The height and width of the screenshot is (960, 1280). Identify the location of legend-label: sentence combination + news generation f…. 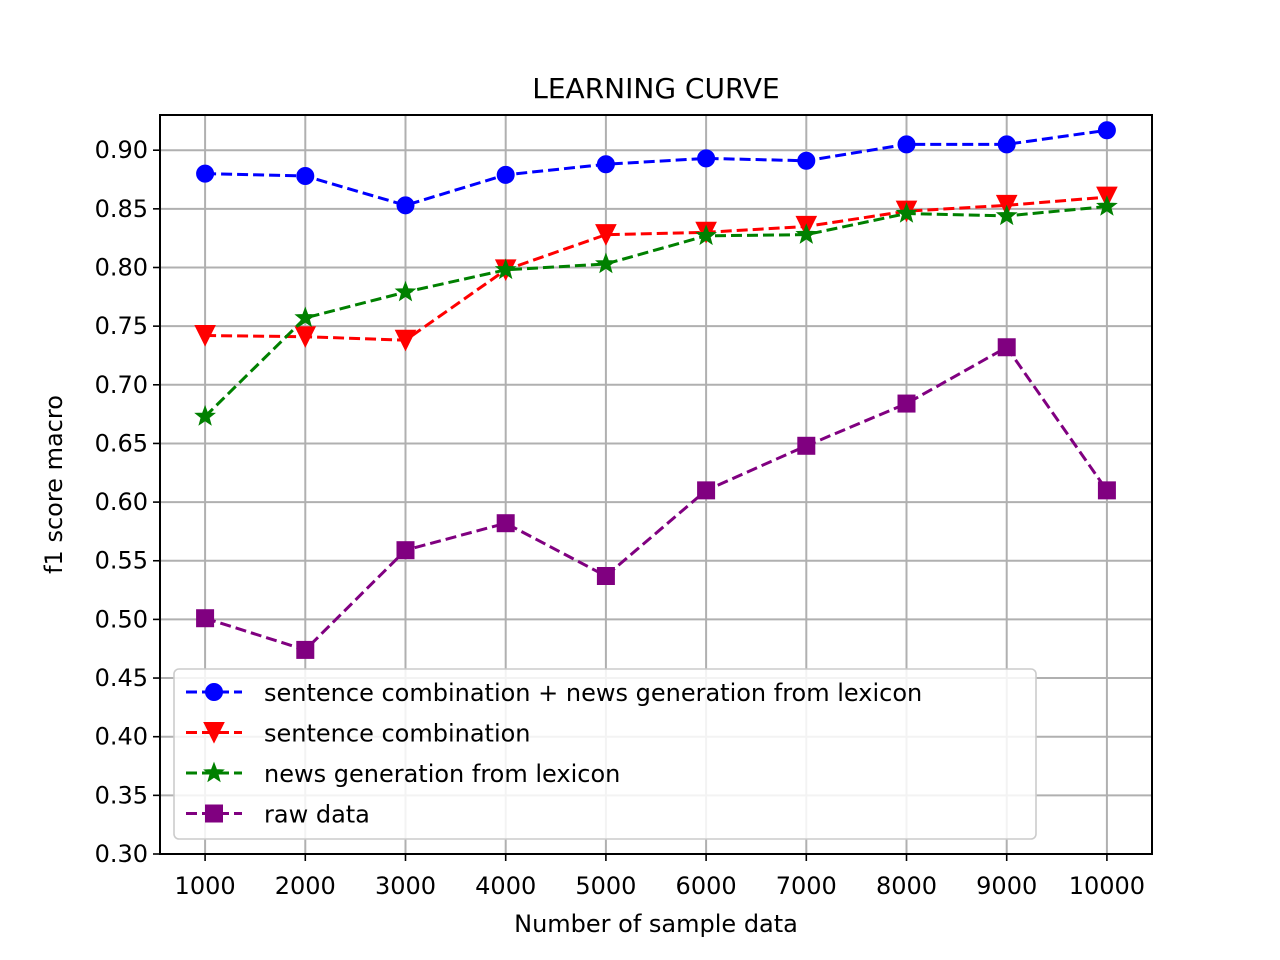
(593, 693).